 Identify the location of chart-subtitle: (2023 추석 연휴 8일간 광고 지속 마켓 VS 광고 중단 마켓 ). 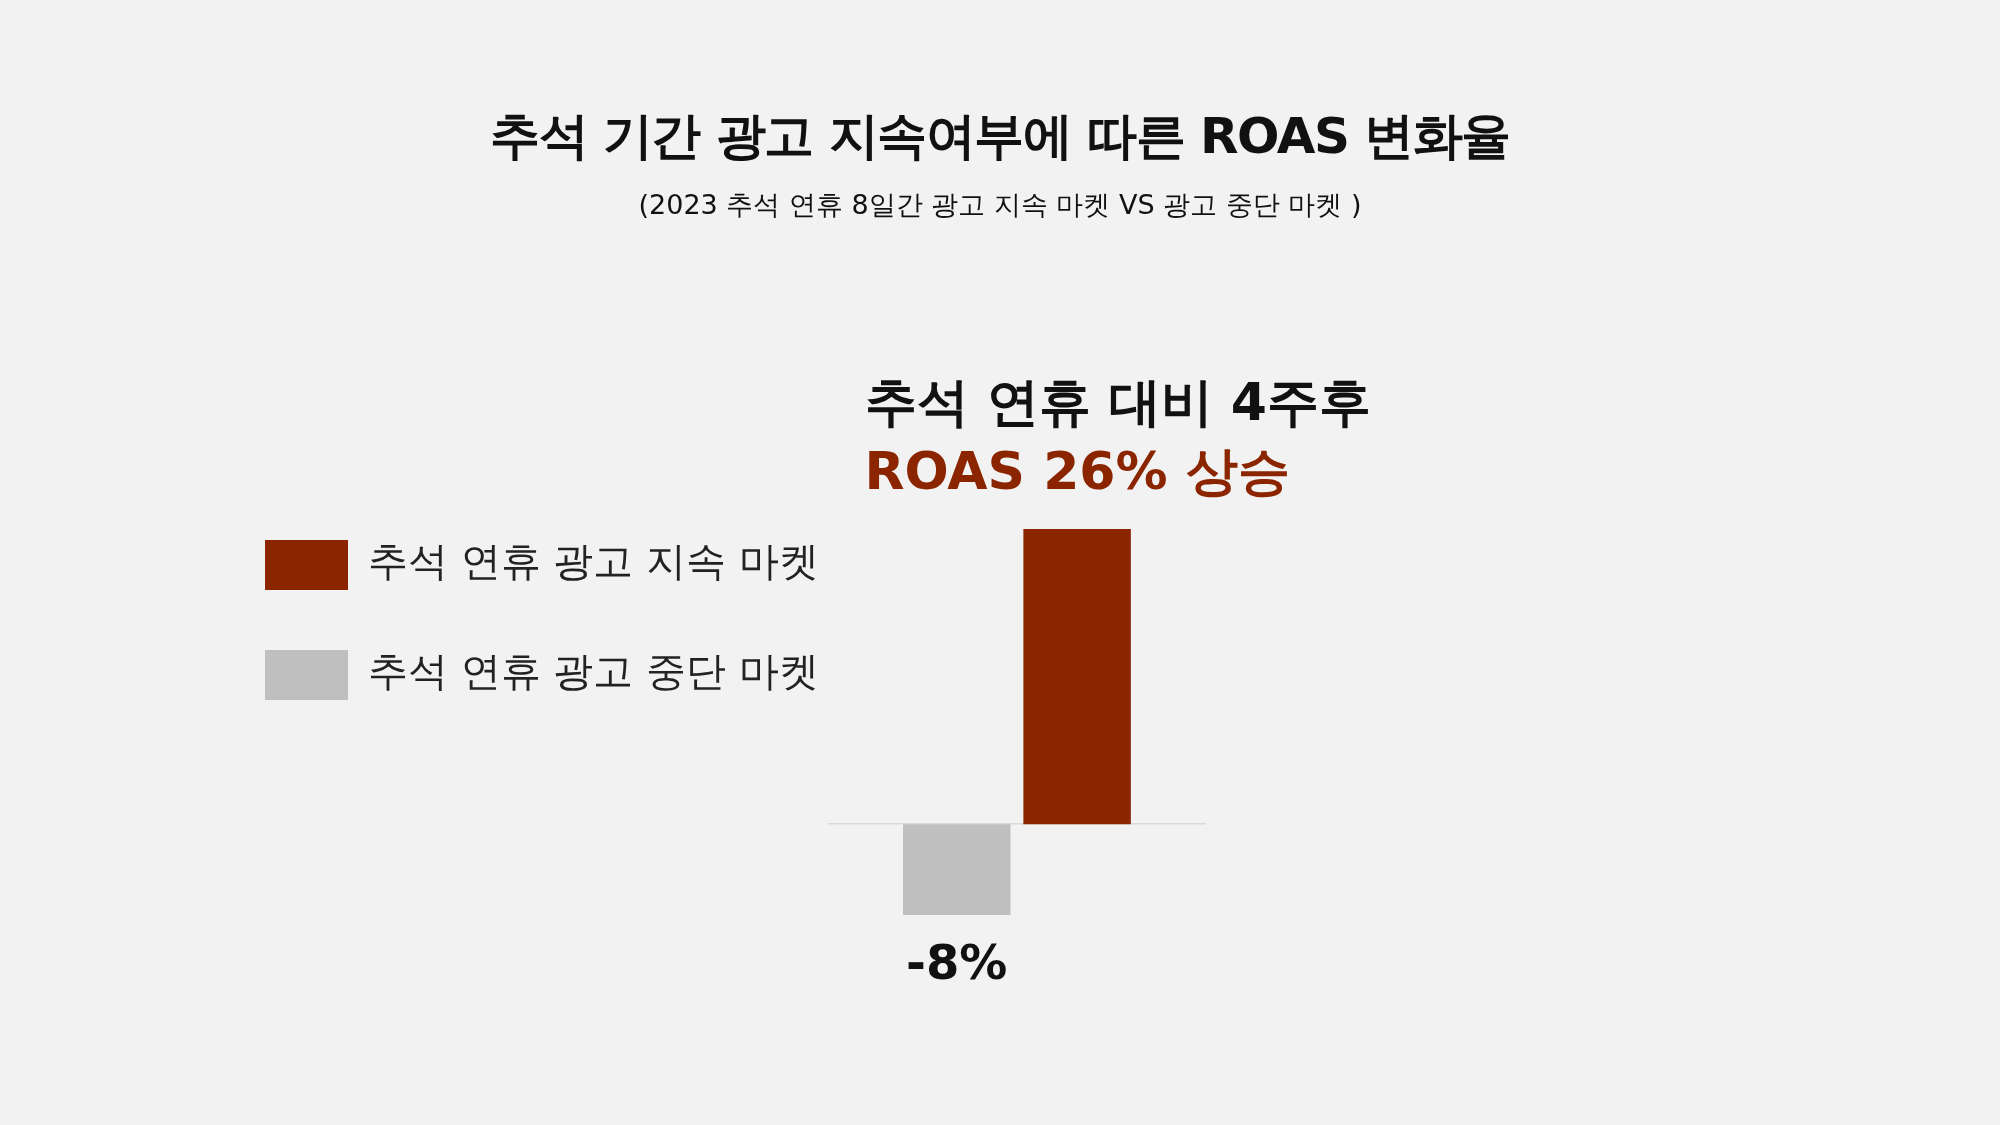
(1000, 204).